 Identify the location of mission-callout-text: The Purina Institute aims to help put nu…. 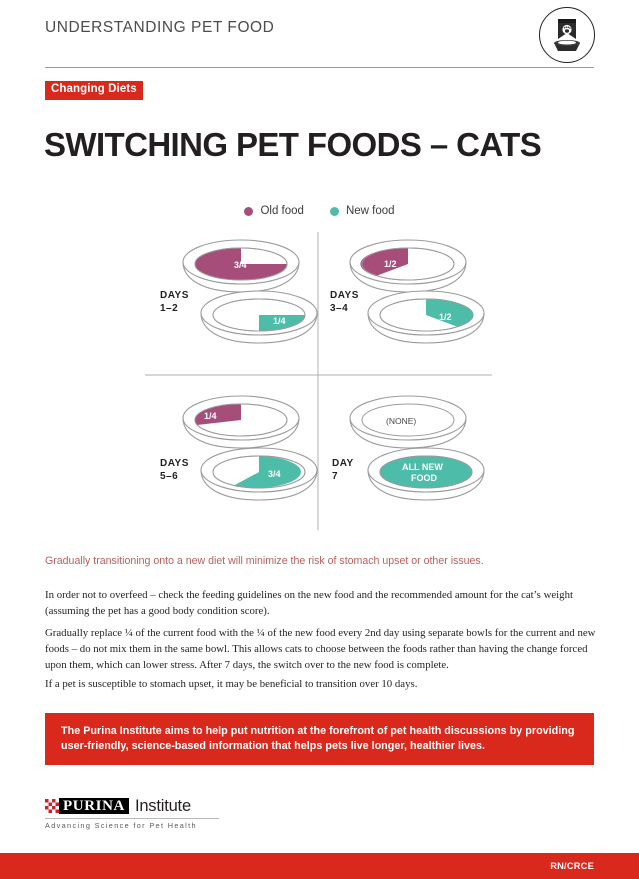
(318, 738).